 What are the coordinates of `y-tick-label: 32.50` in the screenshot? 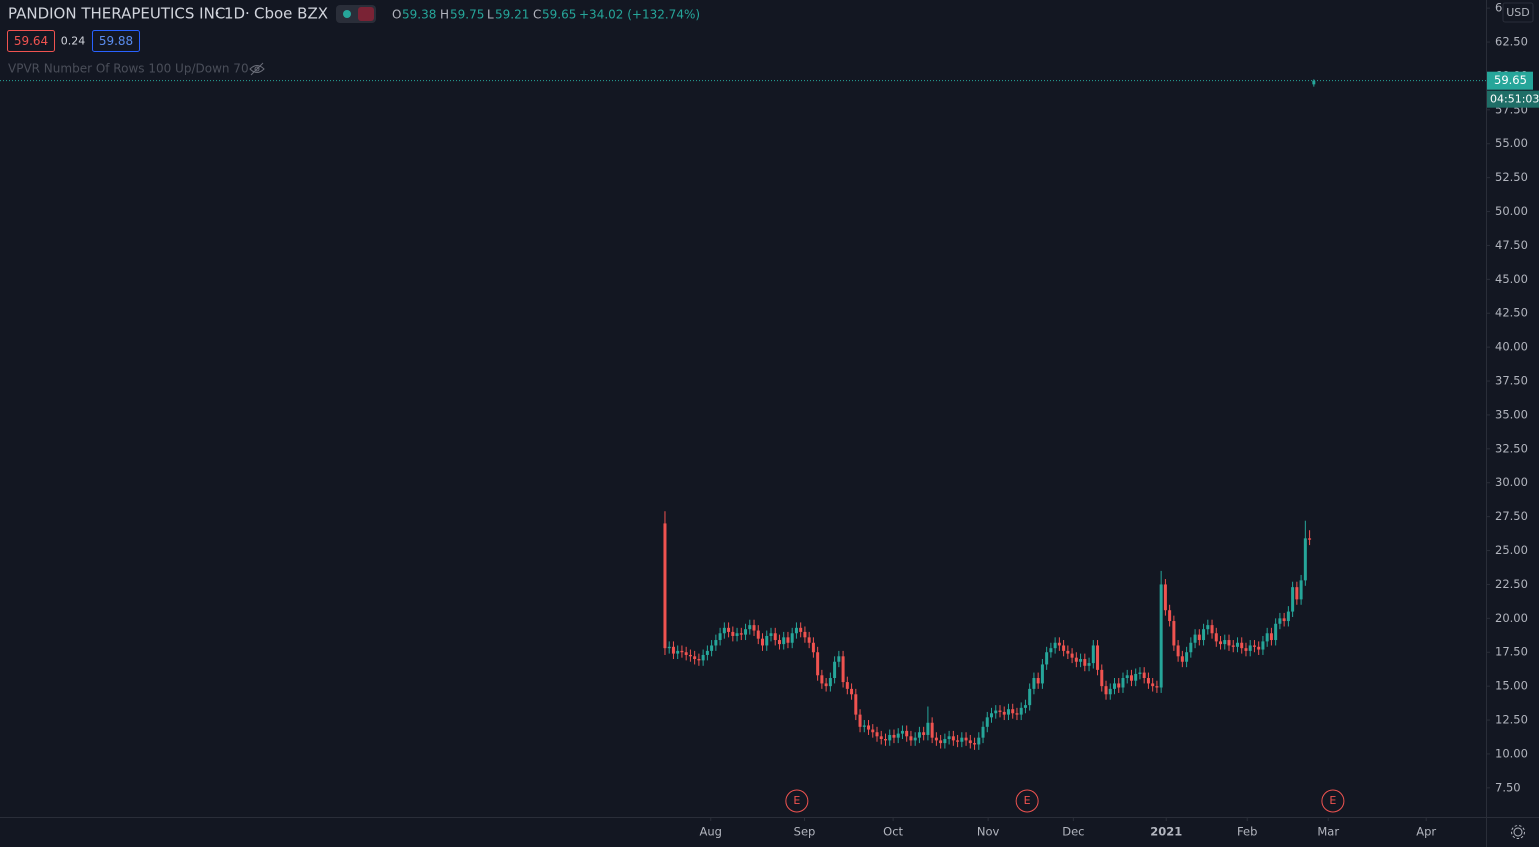 It's located at (1511, 448).